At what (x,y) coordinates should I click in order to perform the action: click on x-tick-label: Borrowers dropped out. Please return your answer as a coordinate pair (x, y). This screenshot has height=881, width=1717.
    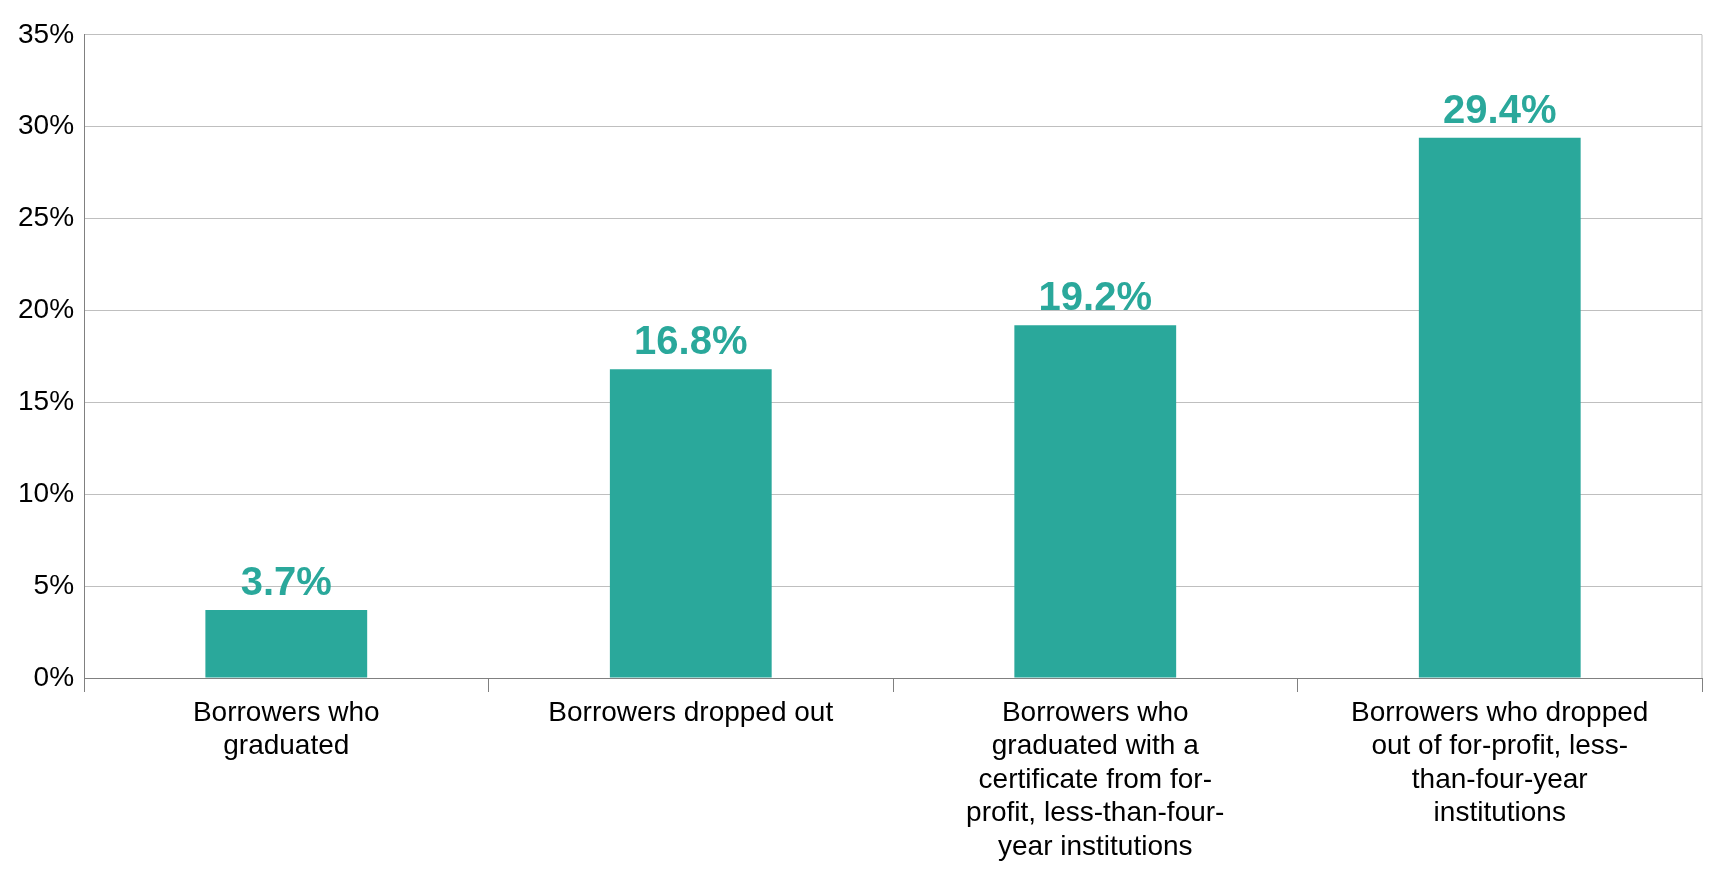
    Looking at the image, I should click on (691, 711).